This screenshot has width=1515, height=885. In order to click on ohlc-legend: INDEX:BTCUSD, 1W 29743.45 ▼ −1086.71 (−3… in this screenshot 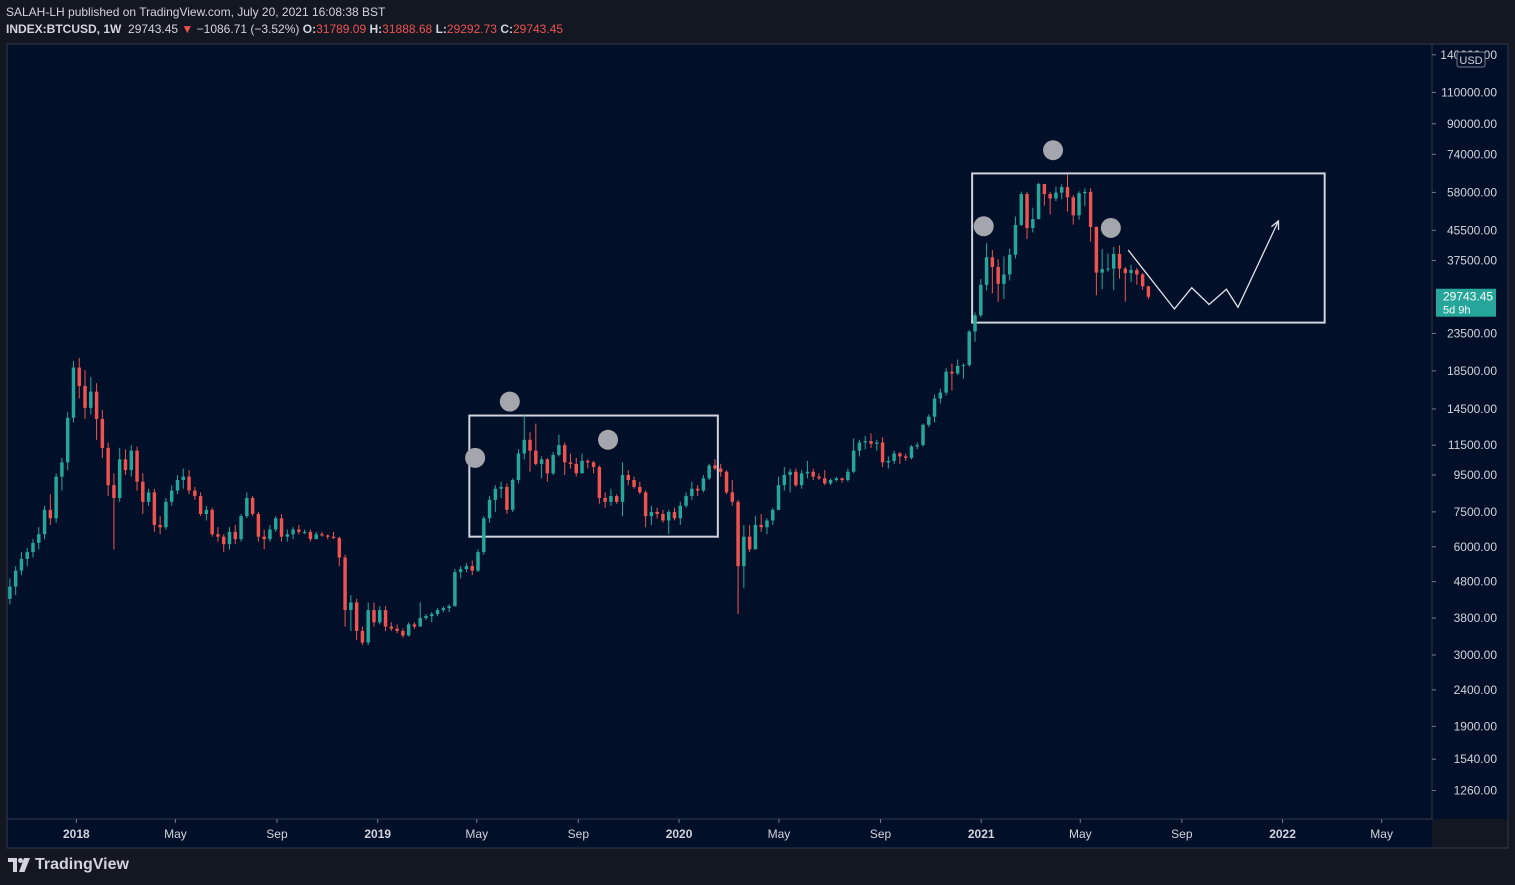, I will do `click(284, 29)`.